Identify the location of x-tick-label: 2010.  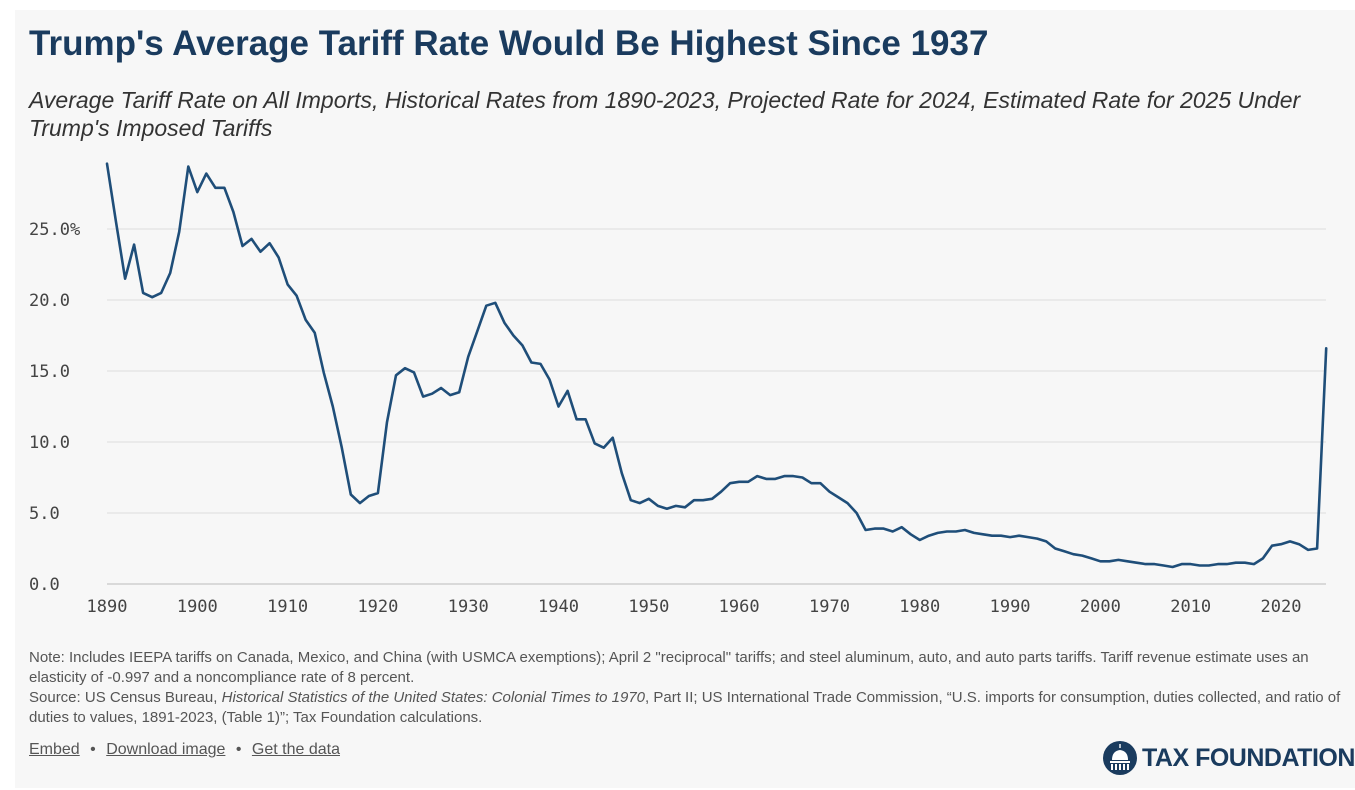
(1190, 607).